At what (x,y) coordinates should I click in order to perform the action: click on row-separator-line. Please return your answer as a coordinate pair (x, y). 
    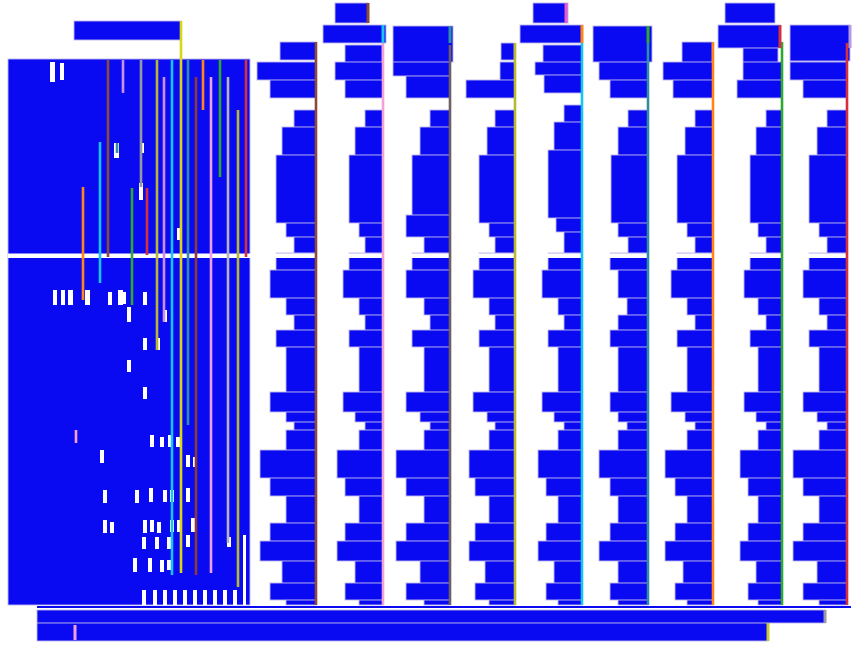
    Looking at the image, I should click on (430, 255).